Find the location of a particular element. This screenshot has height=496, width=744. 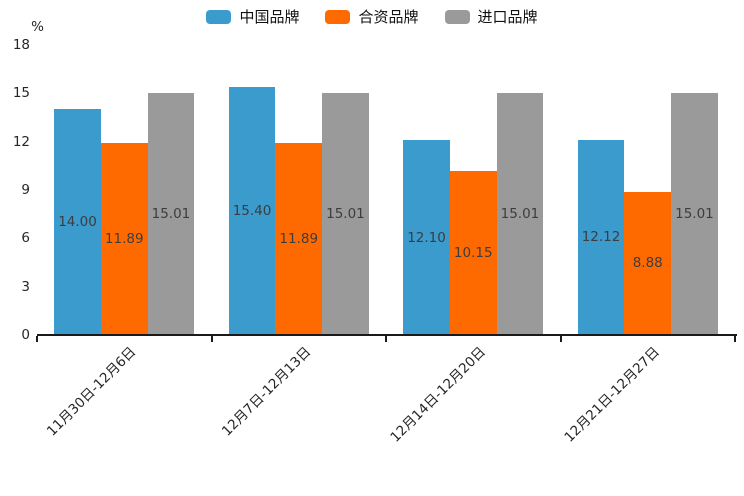

bar-value-label: 10.15 is located at coordinates (473, 253).